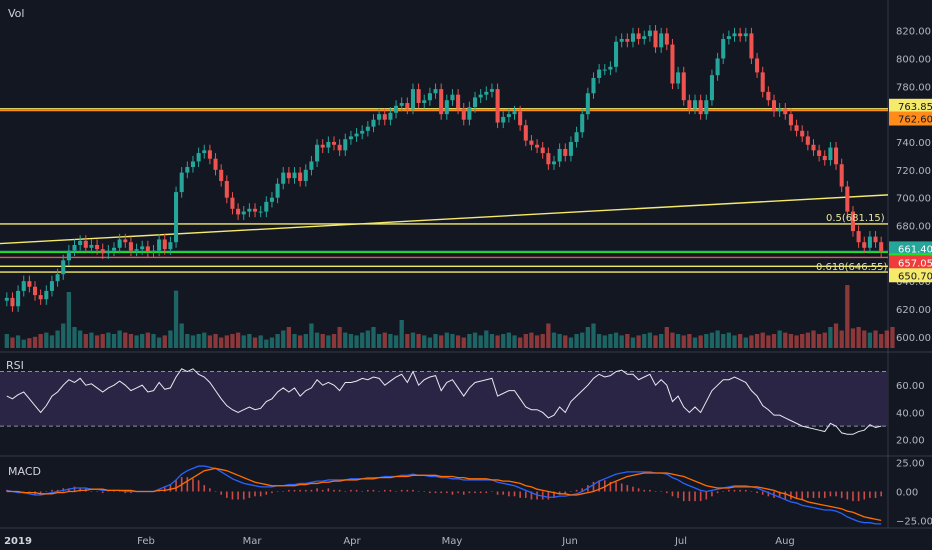  I want to click on x-tick-label: Aug, so click(785, 541).